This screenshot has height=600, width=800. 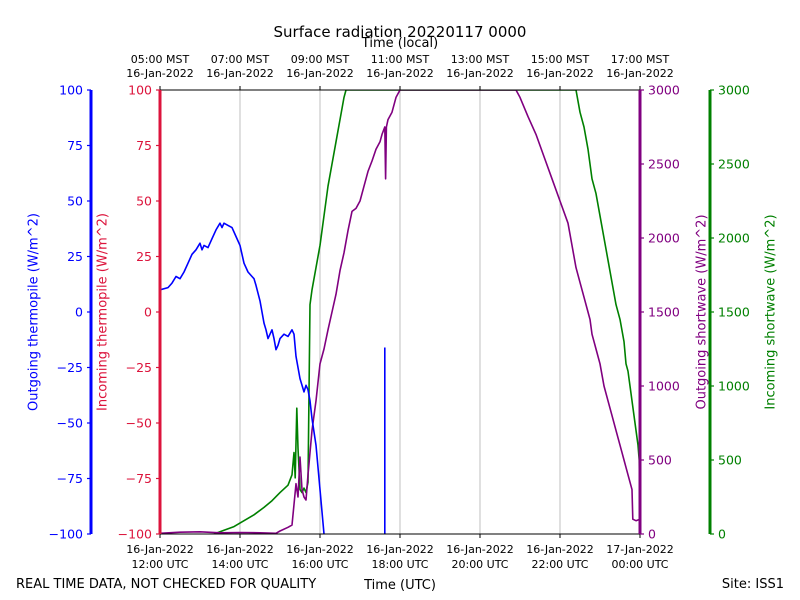 What do you see at coordinates (640, 73) in the screenshot?
I see `top-tick-date-6: 16-Jan-2022` at bounding box center [640, 73].